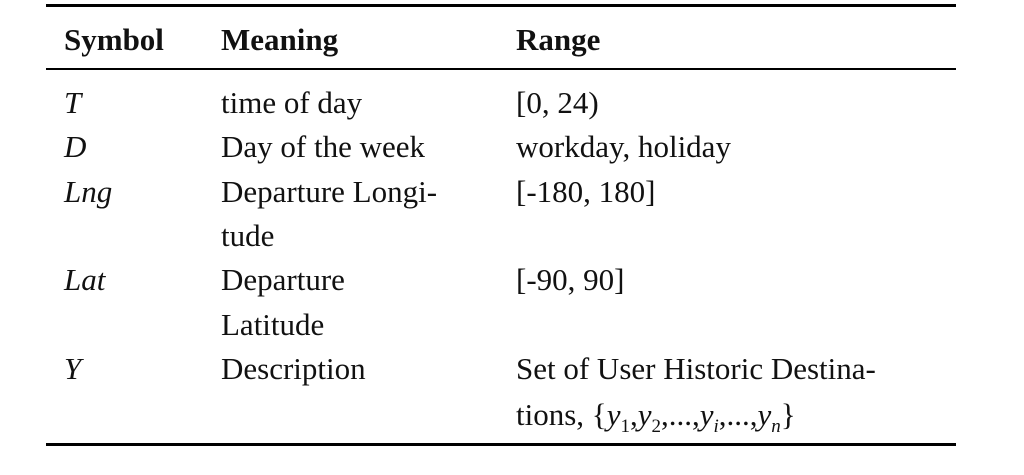 This screenshot has width=1024, height=475. Describe the element at coordinates (599, 414) in the screenshot. I see `set-open-brace: {` at that location.